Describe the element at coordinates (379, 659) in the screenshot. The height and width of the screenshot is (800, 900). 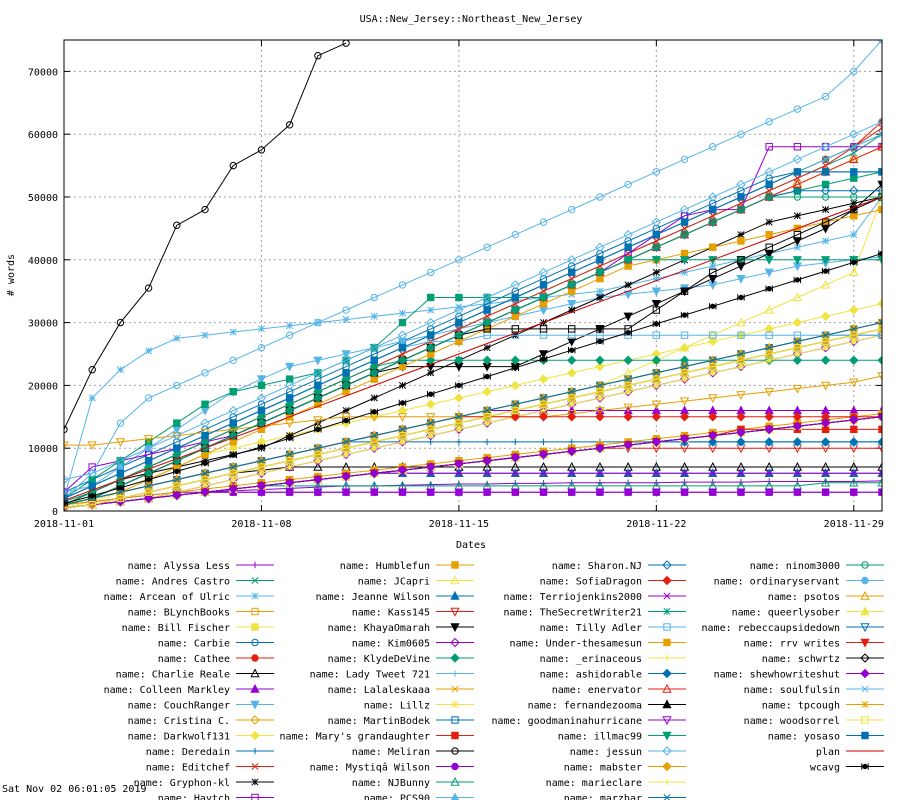
I see `legend-label: name: KlydeDeVine` at that location.